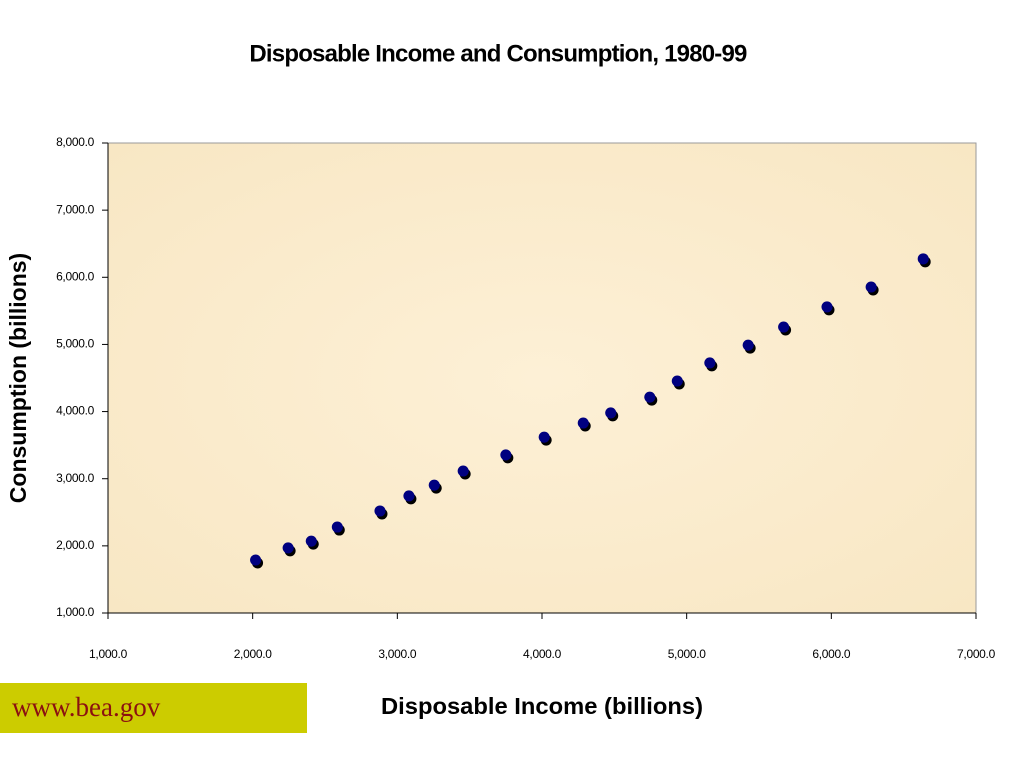  I want to click on x-tick-label: 5,000.0, so click(687, 654).